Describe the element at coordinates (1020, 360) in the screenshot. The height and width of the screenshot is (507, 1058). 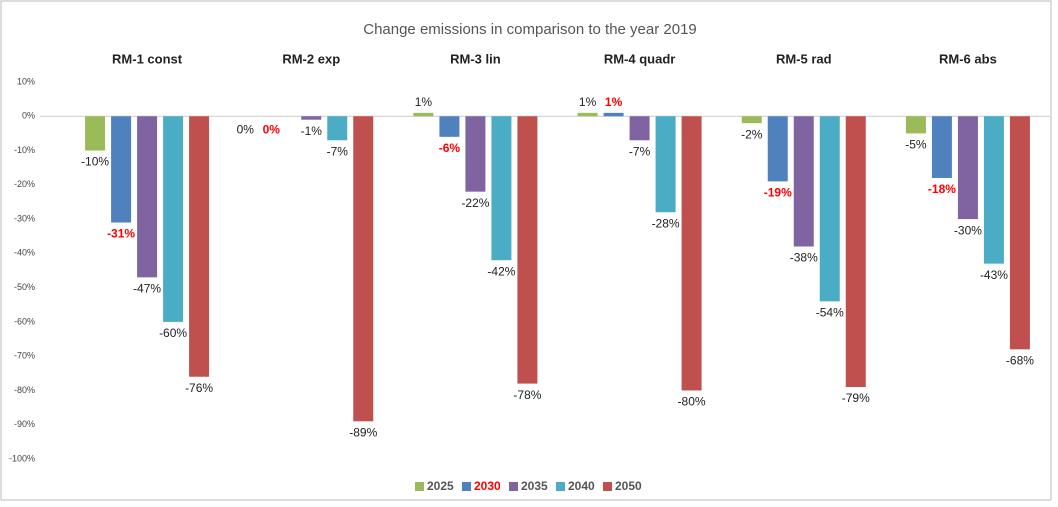
I see `value-label: -68%` at that location.